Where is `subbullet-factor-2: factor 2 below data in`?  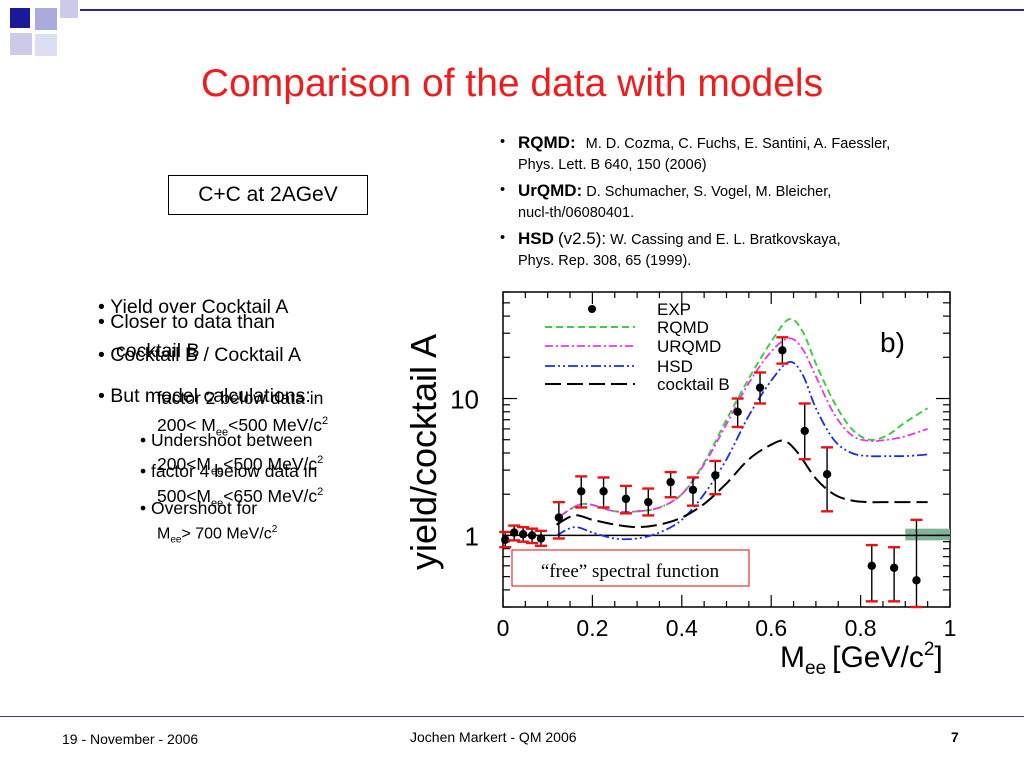 subbullet-factor-2: factor 2 below data in is located at coordinates (240, 398).